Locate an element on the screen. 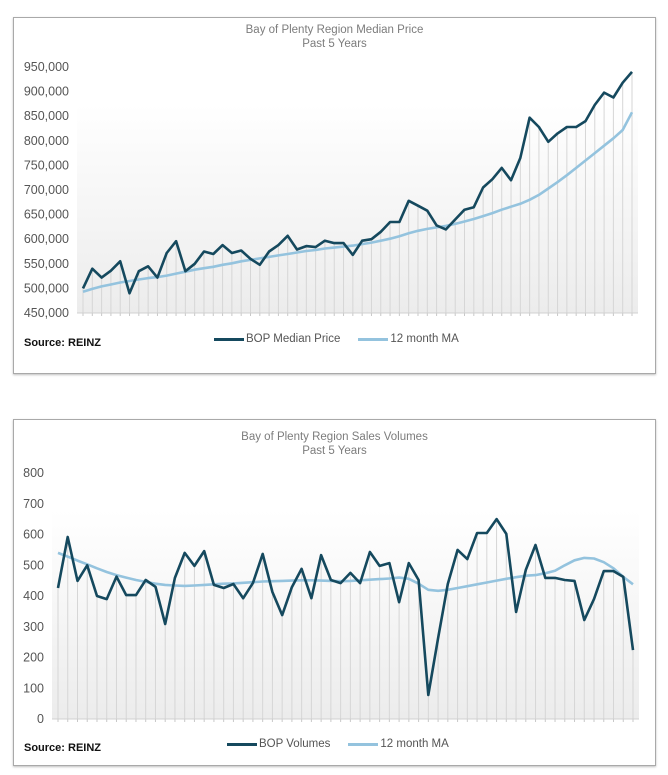  y-tick-label: 200 is located at coordinates (33, 658).